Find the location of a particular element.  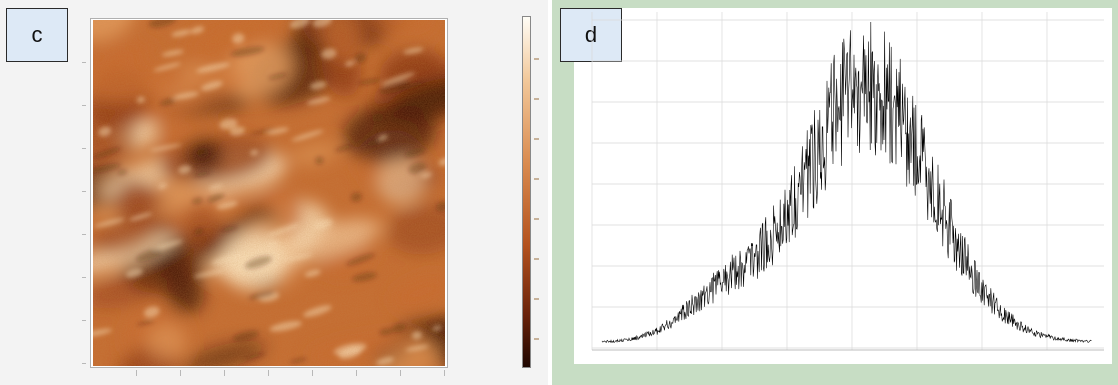

panel-label-c: c is located at coordinates (37, 35).